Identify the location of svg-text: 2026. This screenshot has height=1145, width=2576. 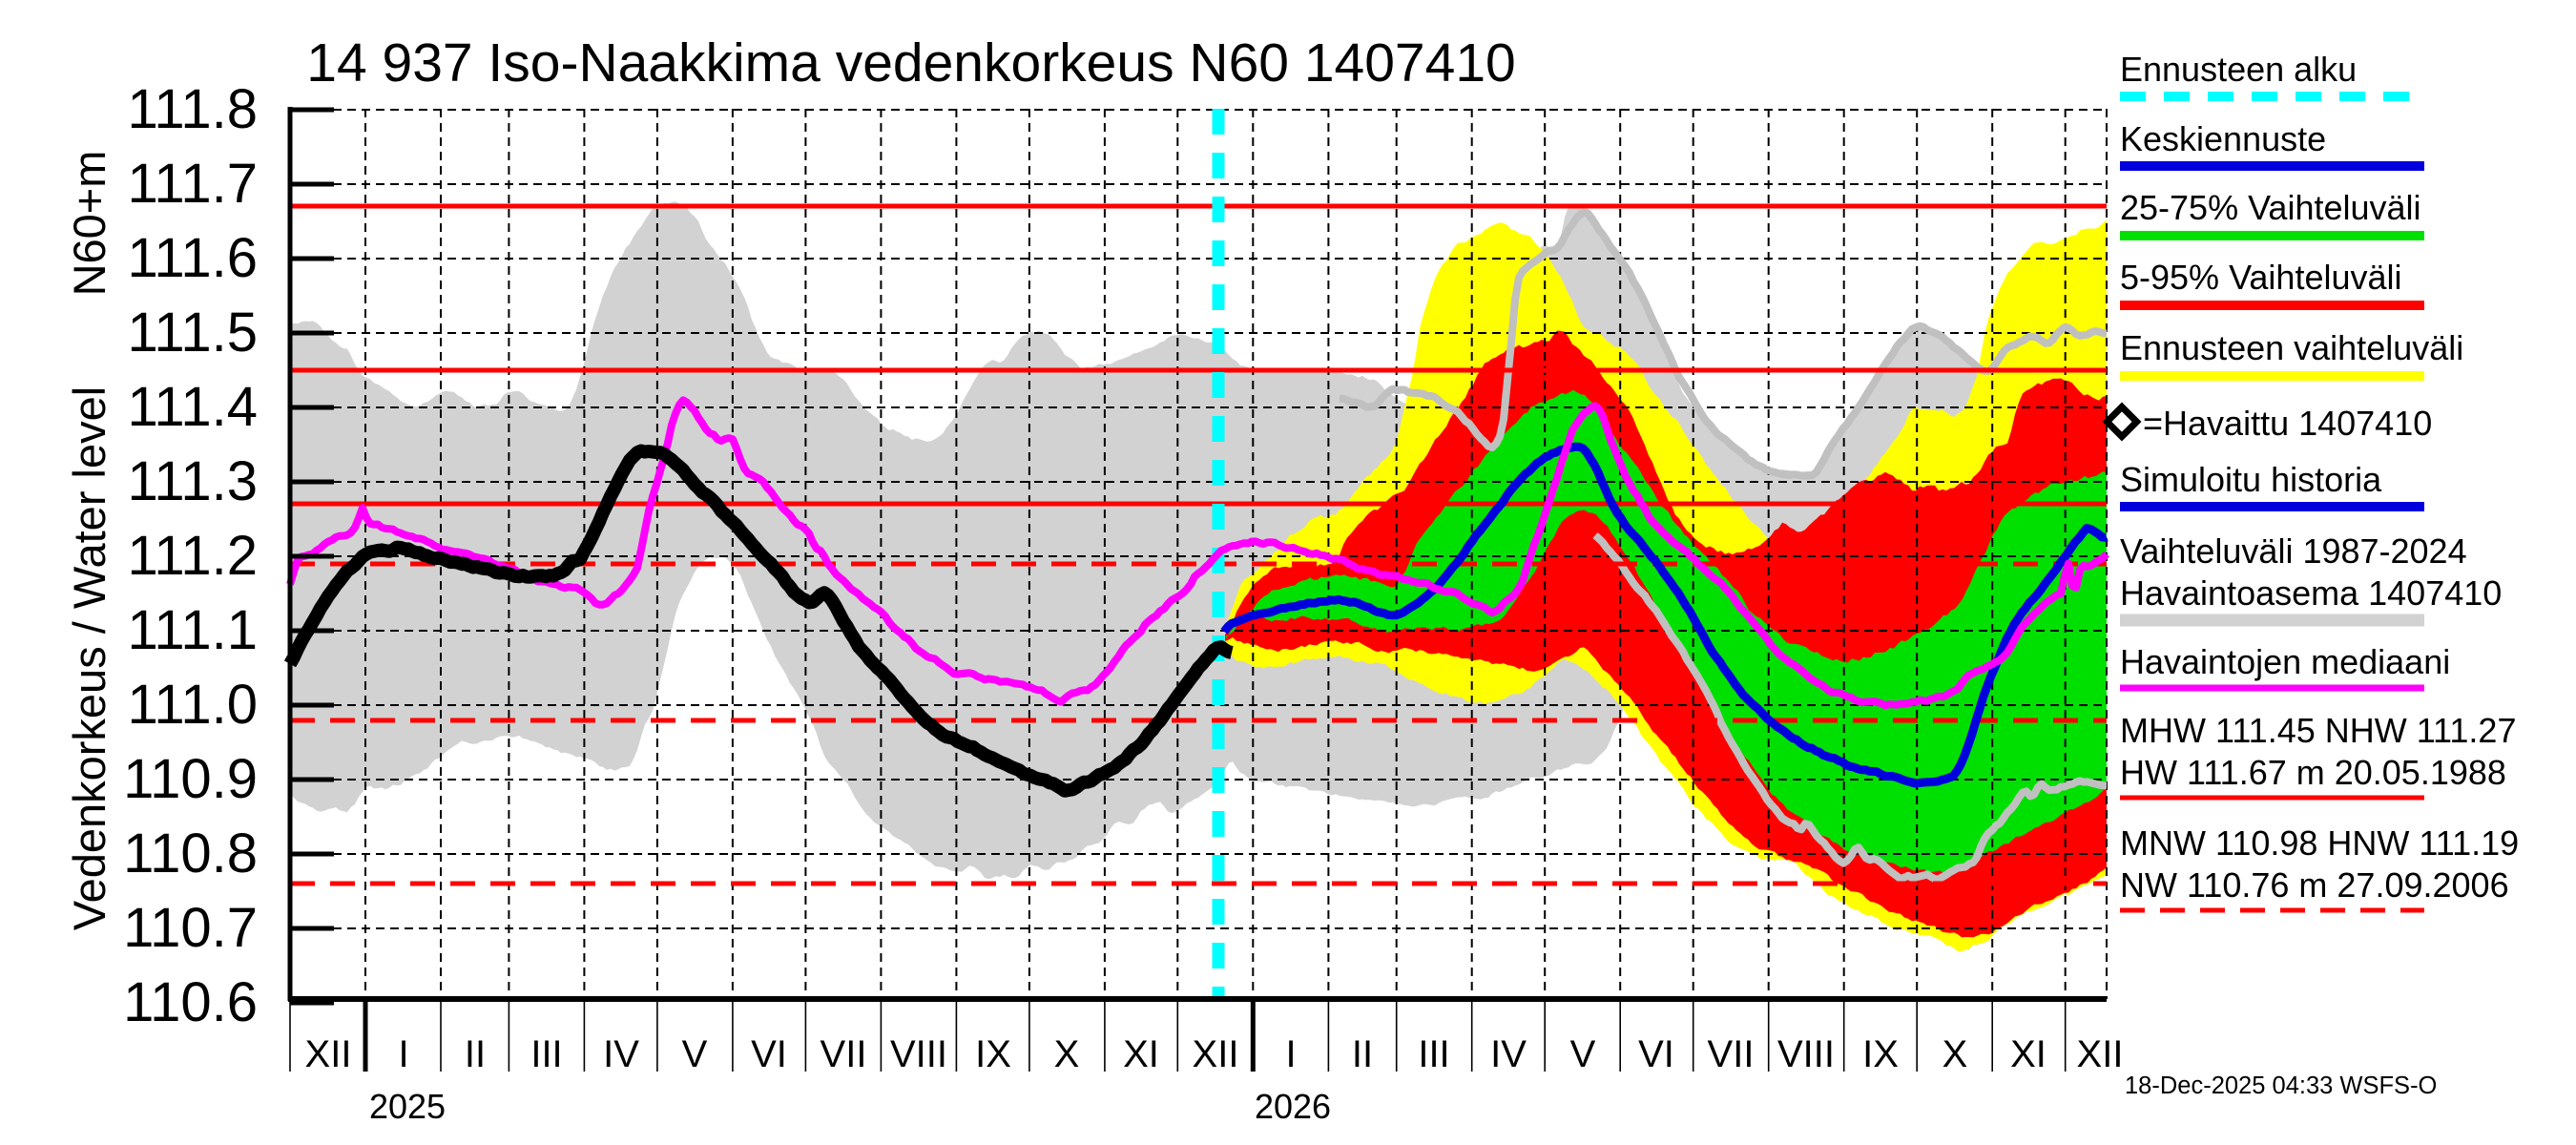
(1293, 1107).